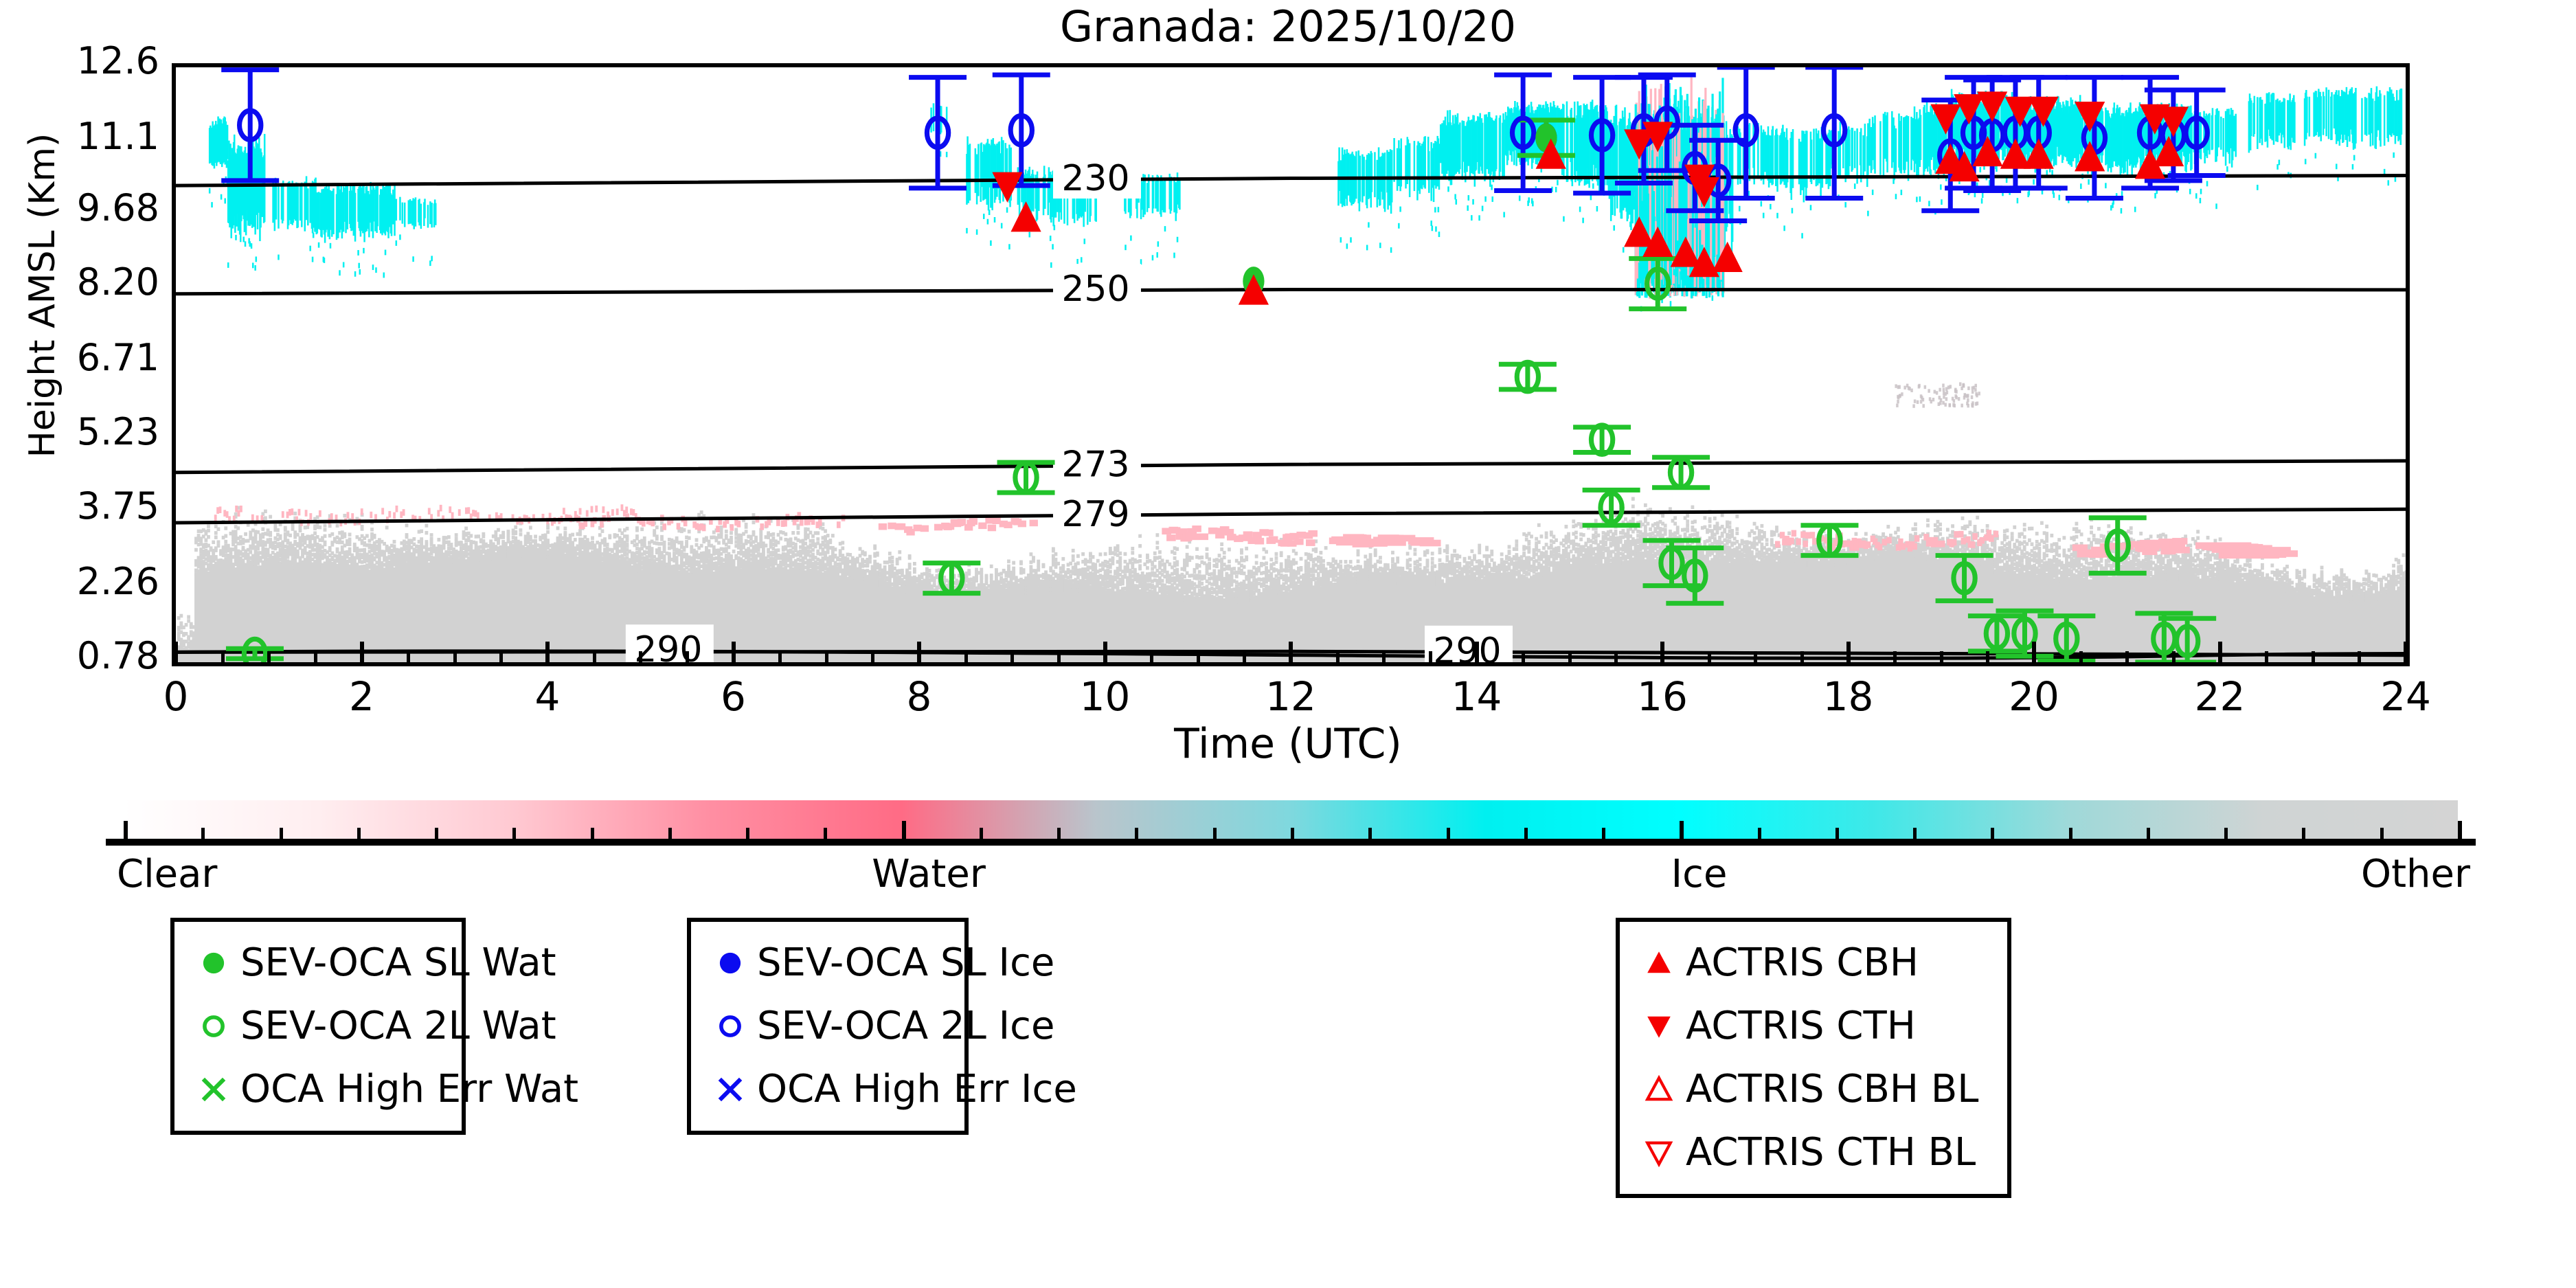 This screenshot has height=1288, width=2576. I want to click on legend-item: ACTRIS CBH, so click(1812, 963).